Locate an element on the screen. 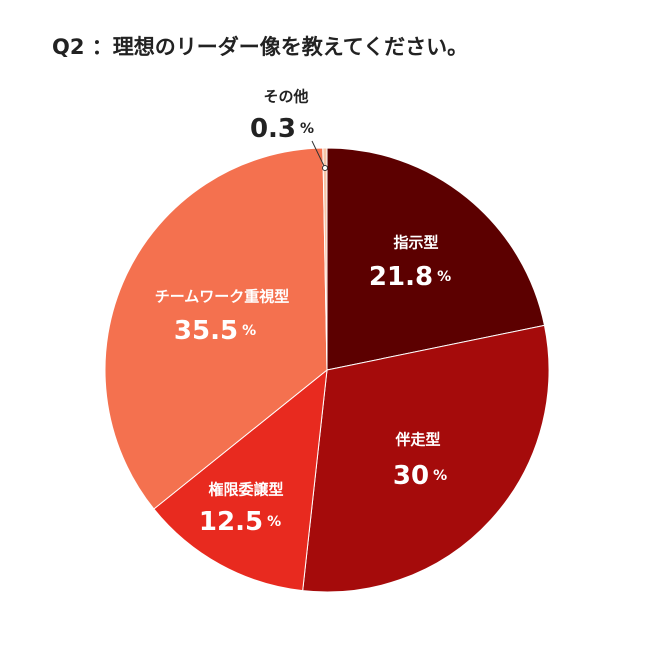 The height and width of the screenshot is (672, 650). value-label: 21.8% is located at coordinates (410, 277).